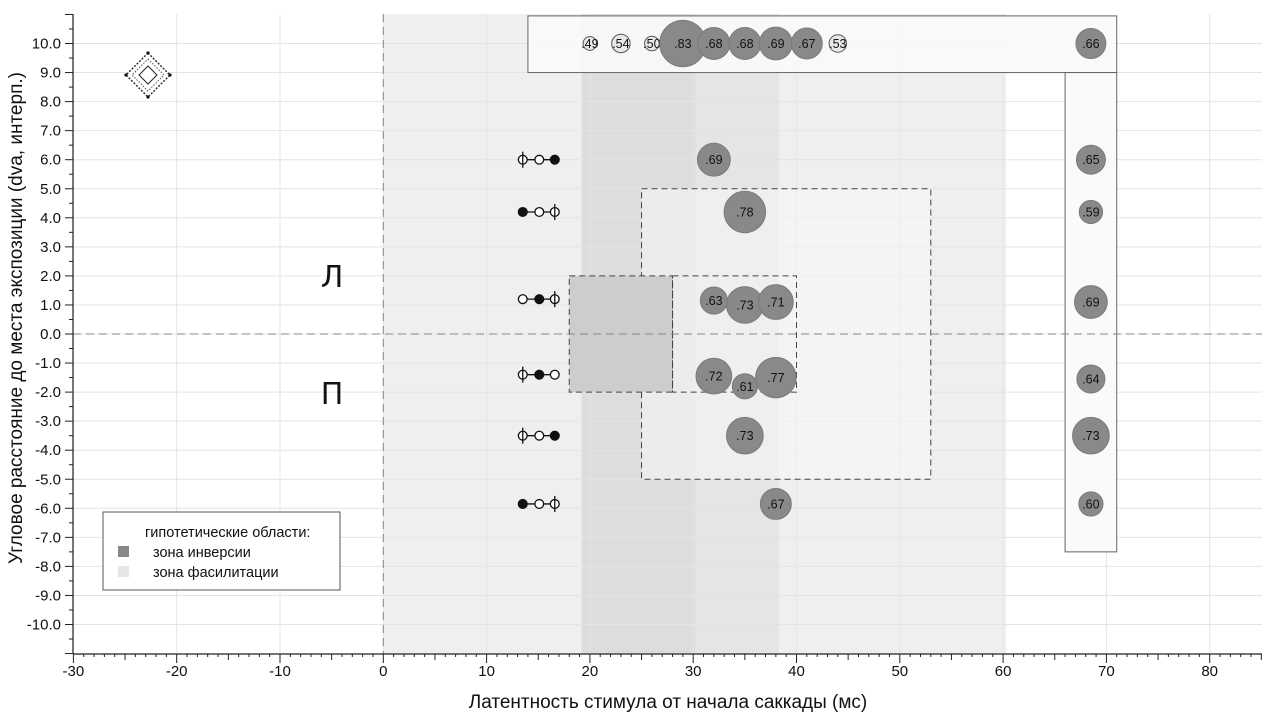  What do you see at coordinates (148, 75) in the screenshot?
I see `fixation-diamond-icon` at bounding box center [148, 75].